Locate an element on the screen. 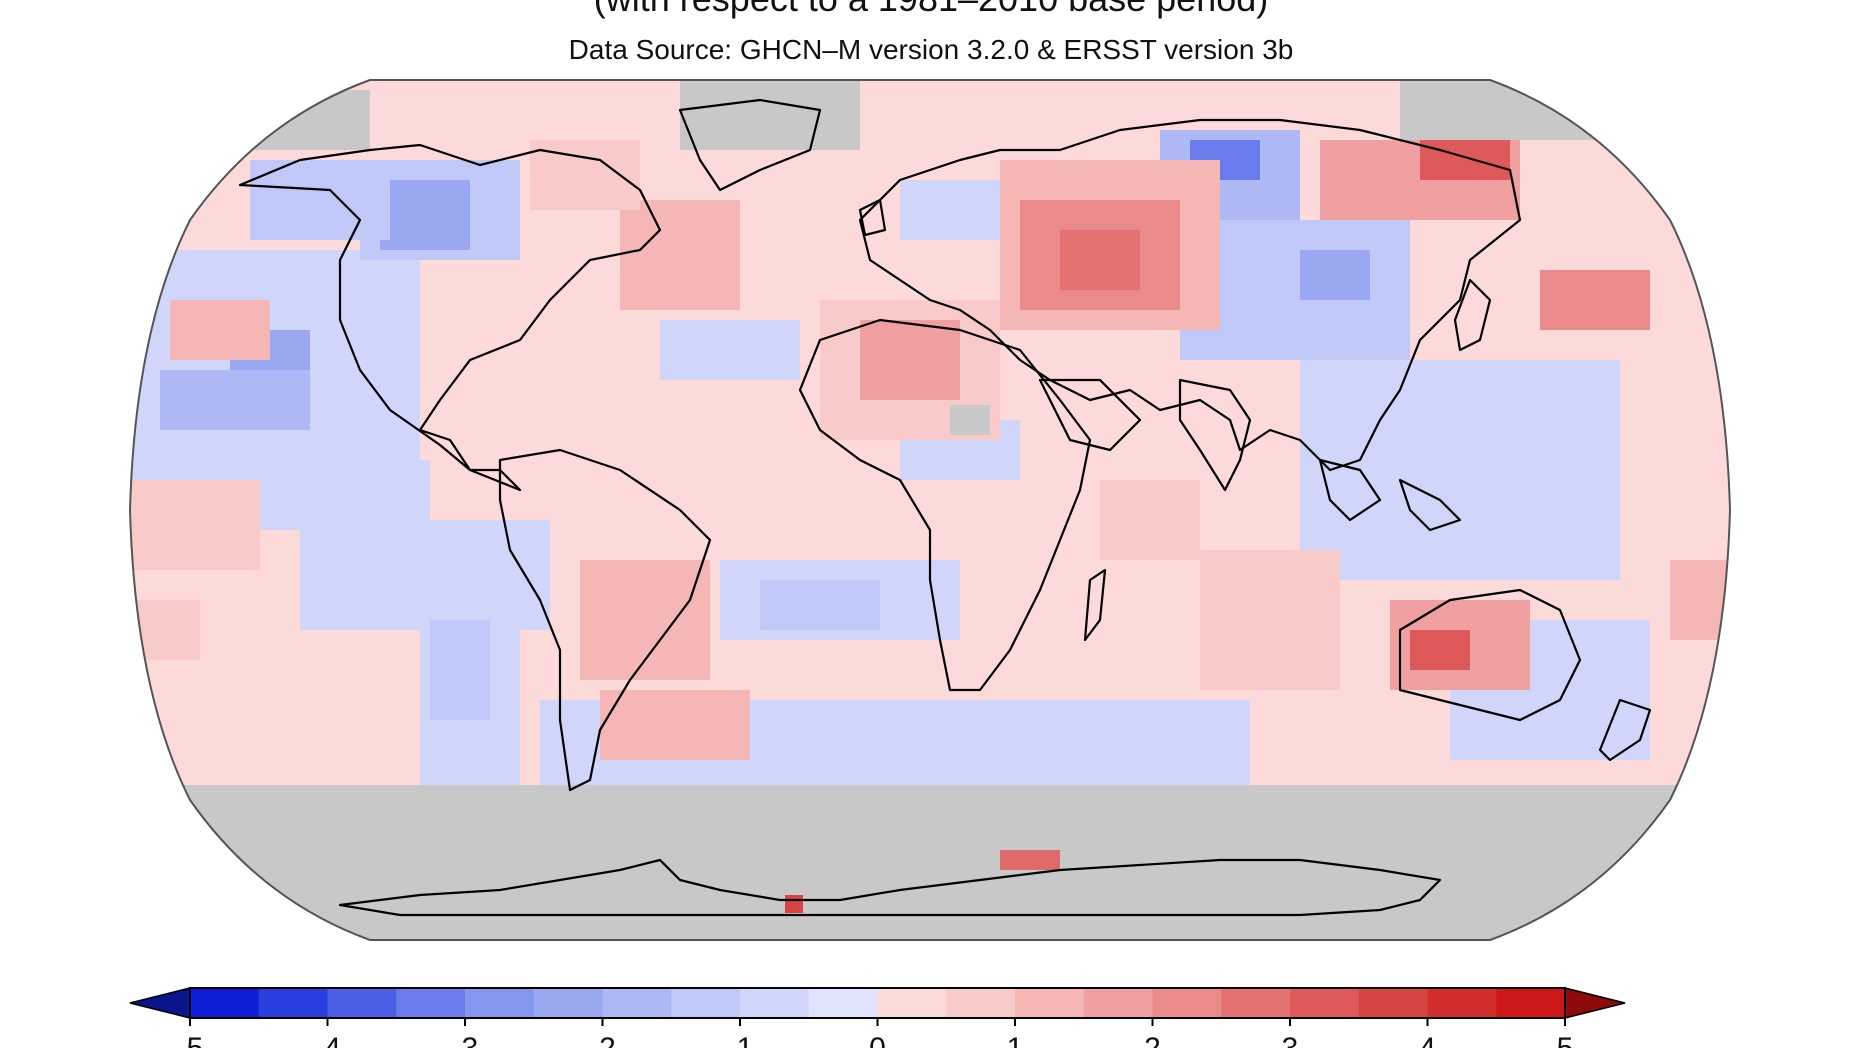  new-zealand-coast is located at coordinates (1625, 730).